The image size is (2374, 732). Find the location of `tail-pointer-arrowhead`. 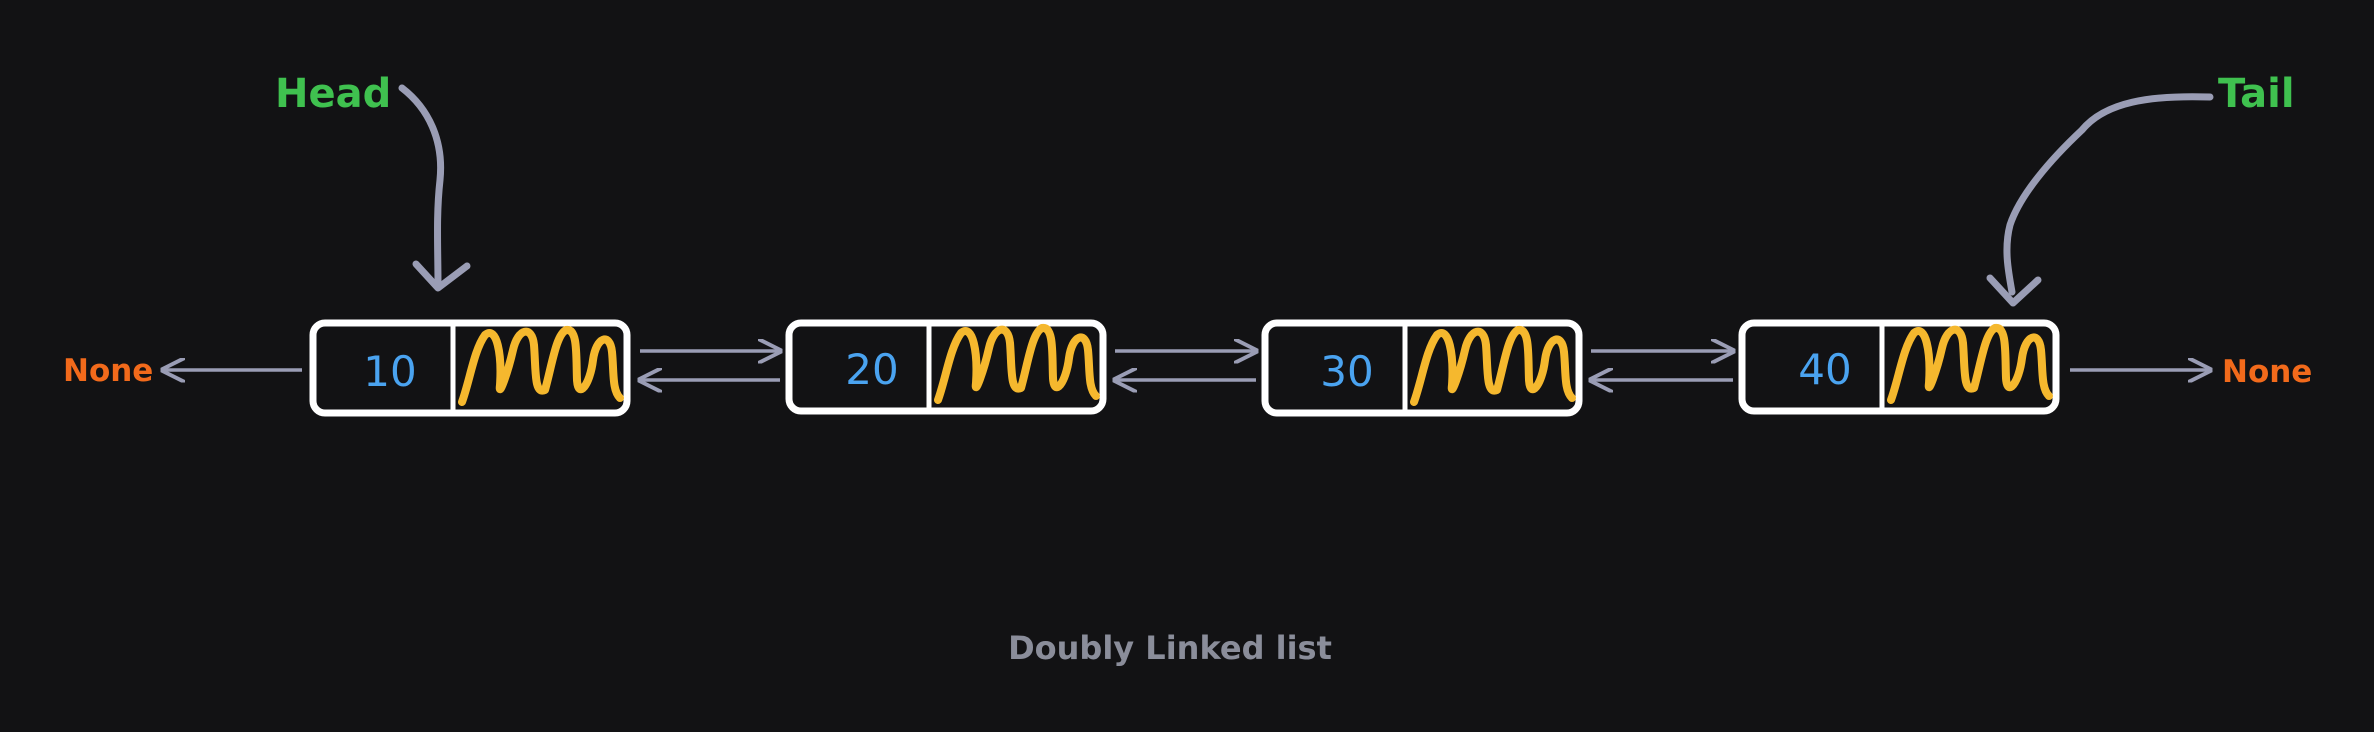

tail-pointer-arrowhead is located at coordinates (2014, 290).